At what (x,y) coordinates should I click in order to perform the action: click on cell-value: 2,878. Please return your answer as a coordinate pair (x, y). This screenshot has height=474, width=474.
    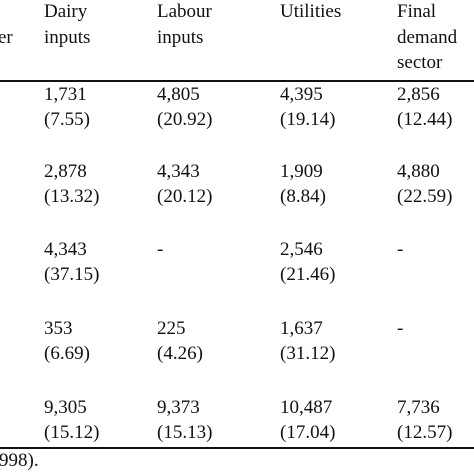
    Looking at the image, I should click on (65, 171).